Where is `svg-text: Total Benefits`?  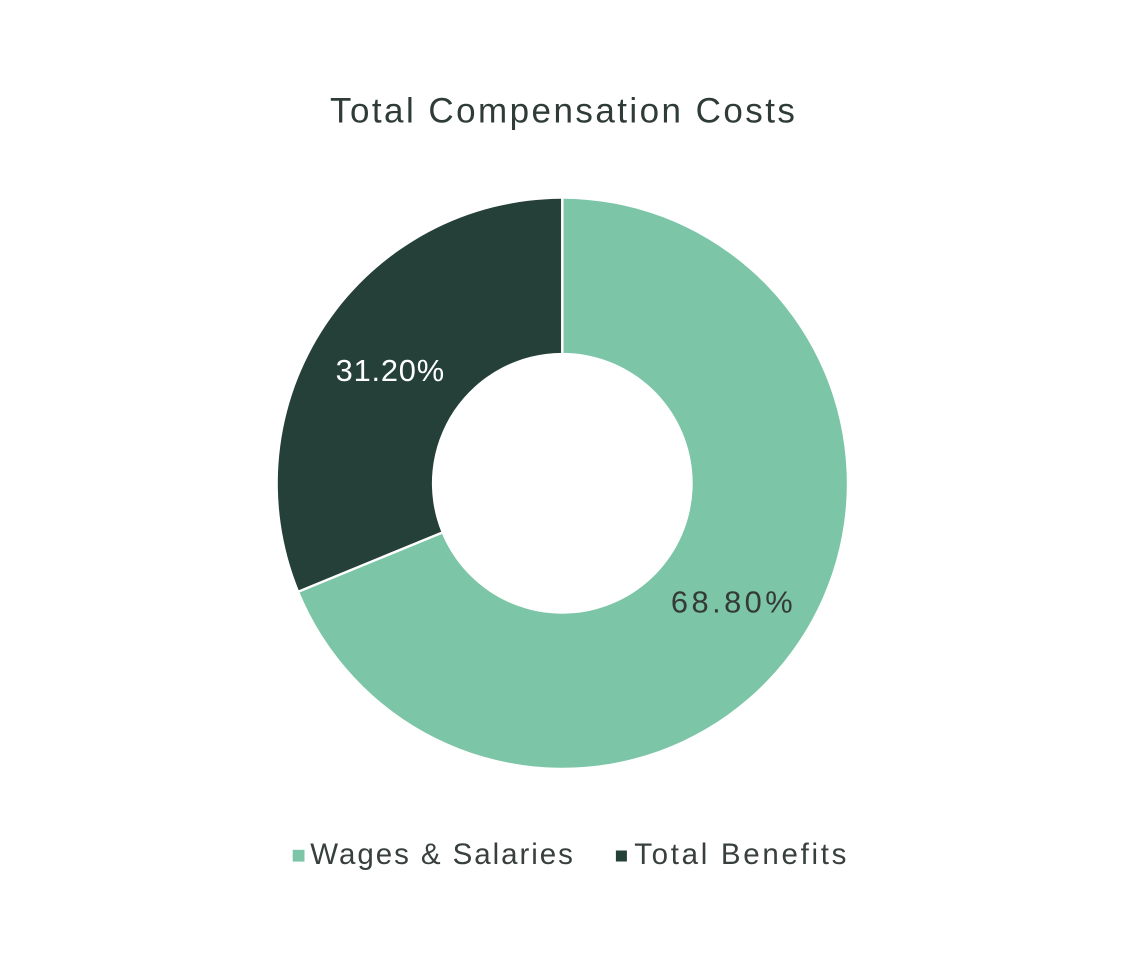 svg-text: Total Benefits is located at coordinates (741, 854).